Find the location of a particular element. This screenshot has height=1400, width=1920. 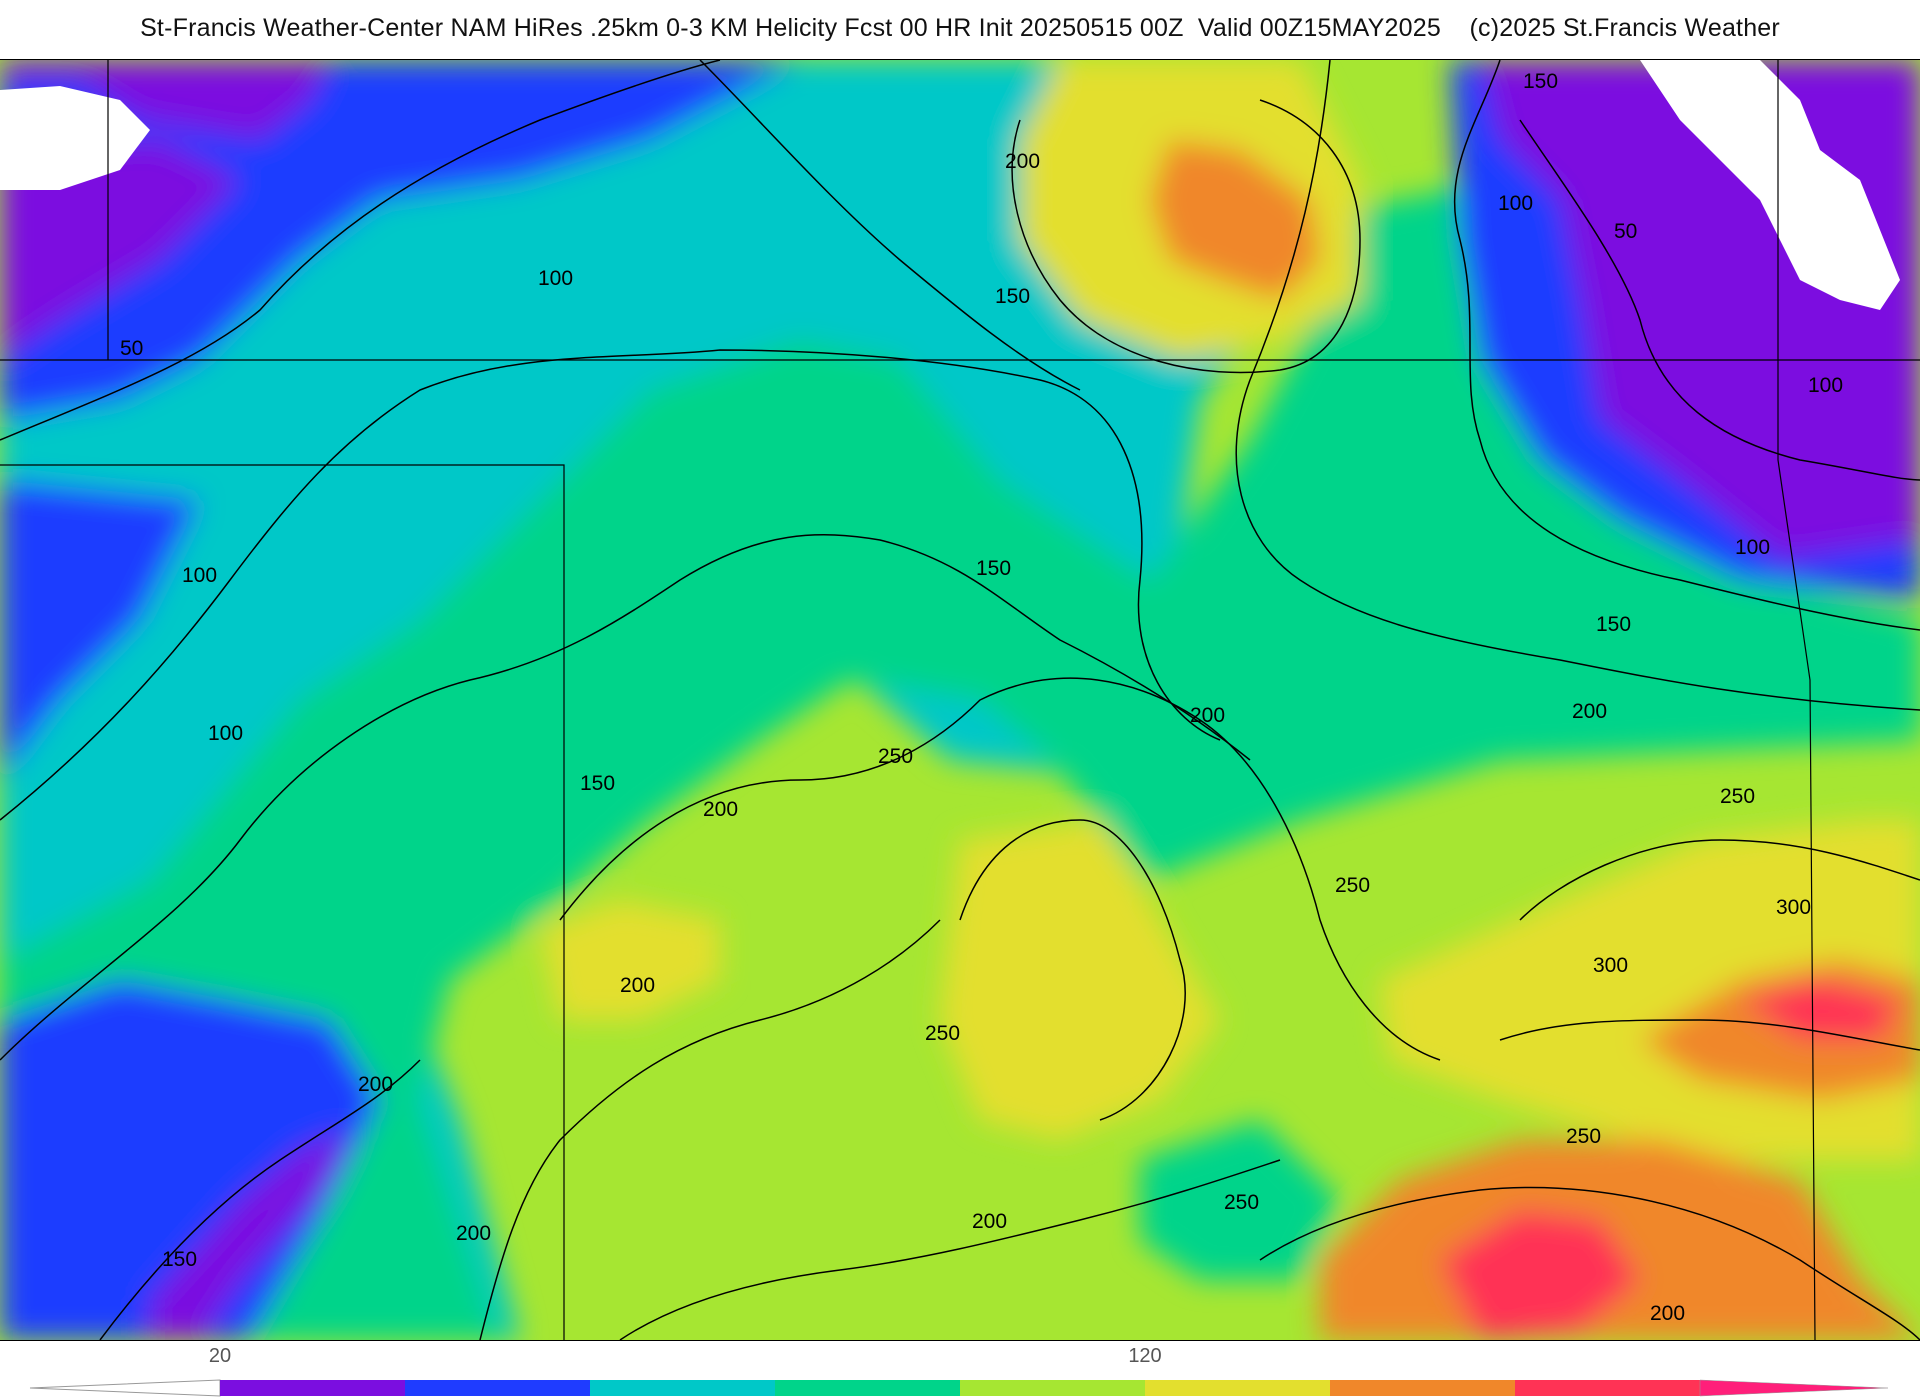

field-yellow-west is located at coordinates (630, 960).